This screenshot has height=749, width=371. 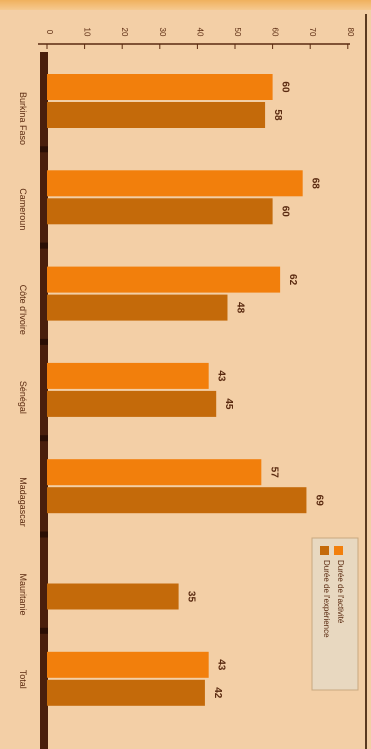 What do you see at coordinates (335, 614) in the screenshot?
I see `legend-box` at bounding box center [335, 614].